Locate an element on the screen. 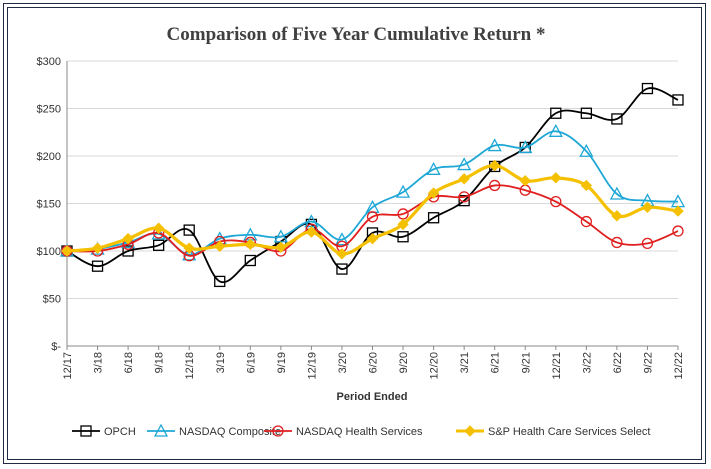 Image resolution: width=711 pixels, height=469 pixels. x-tick-label: 12/20 is located at coordinates (435, 366).